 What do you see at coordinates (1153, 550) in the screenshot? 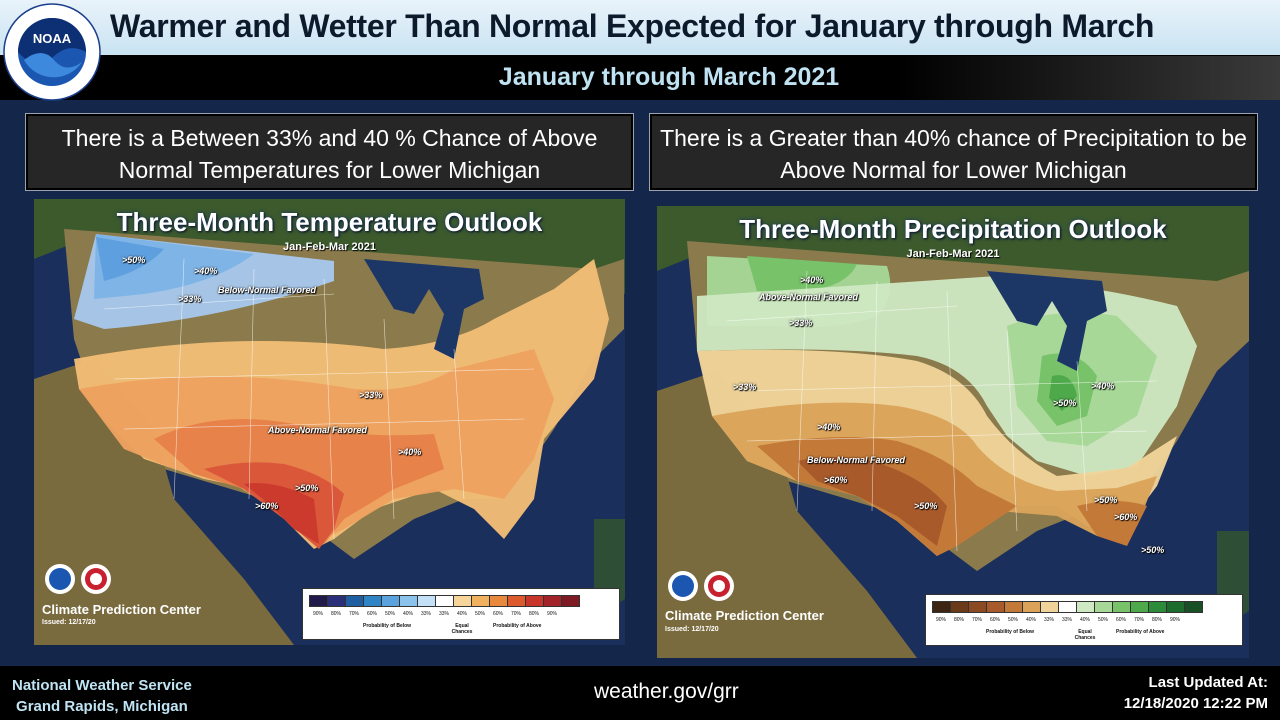
I see `label-dry-50-florida: >50%` at bounding box center [1153, 550].